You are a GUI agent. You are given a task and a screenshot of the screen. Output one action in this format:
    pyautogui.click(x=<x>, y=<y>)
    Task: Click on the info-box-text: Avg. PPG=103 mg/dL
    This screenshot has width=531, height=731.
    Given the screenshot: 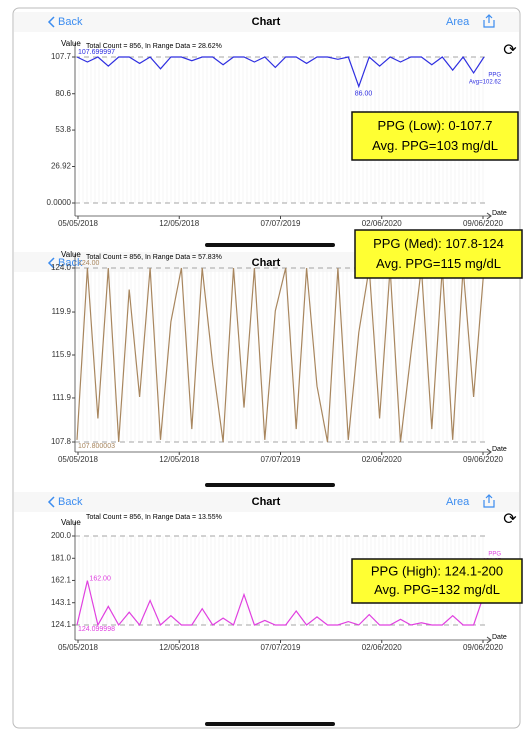 What is the action you would take?
    pyautogui.click(x=435, y=145)
    